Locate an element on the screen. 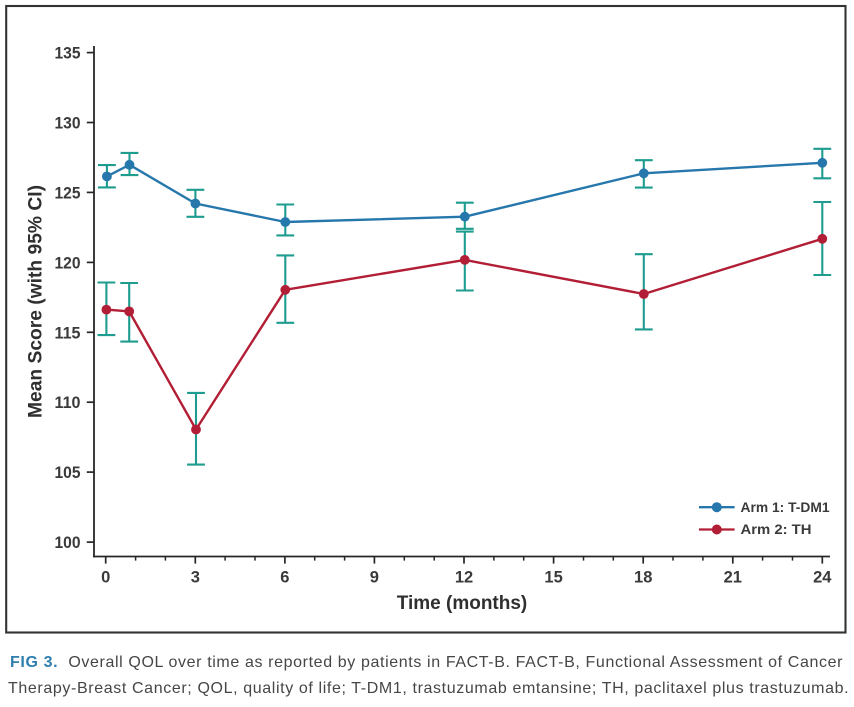 The width and height of the screenshot is (854, 707). svg-text: 130 is located at coordinates (68, 124).